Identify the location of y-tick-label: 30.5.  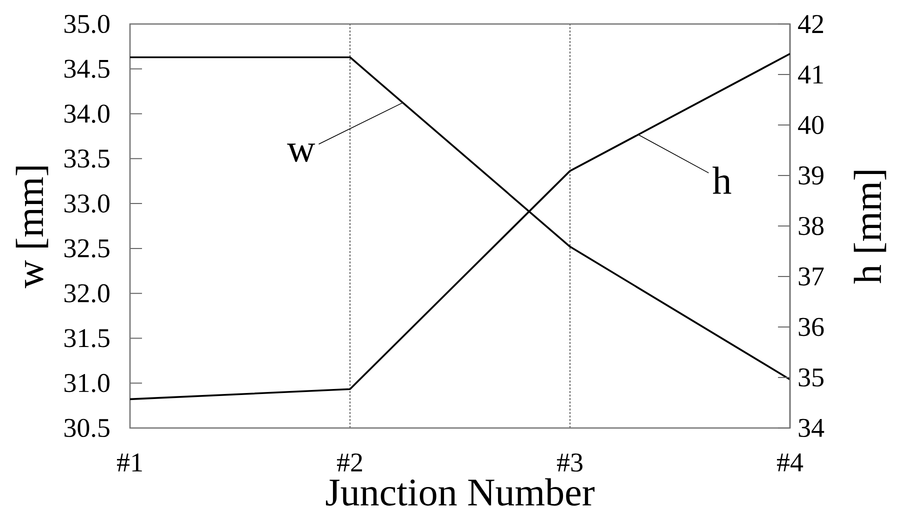
(87, 428).